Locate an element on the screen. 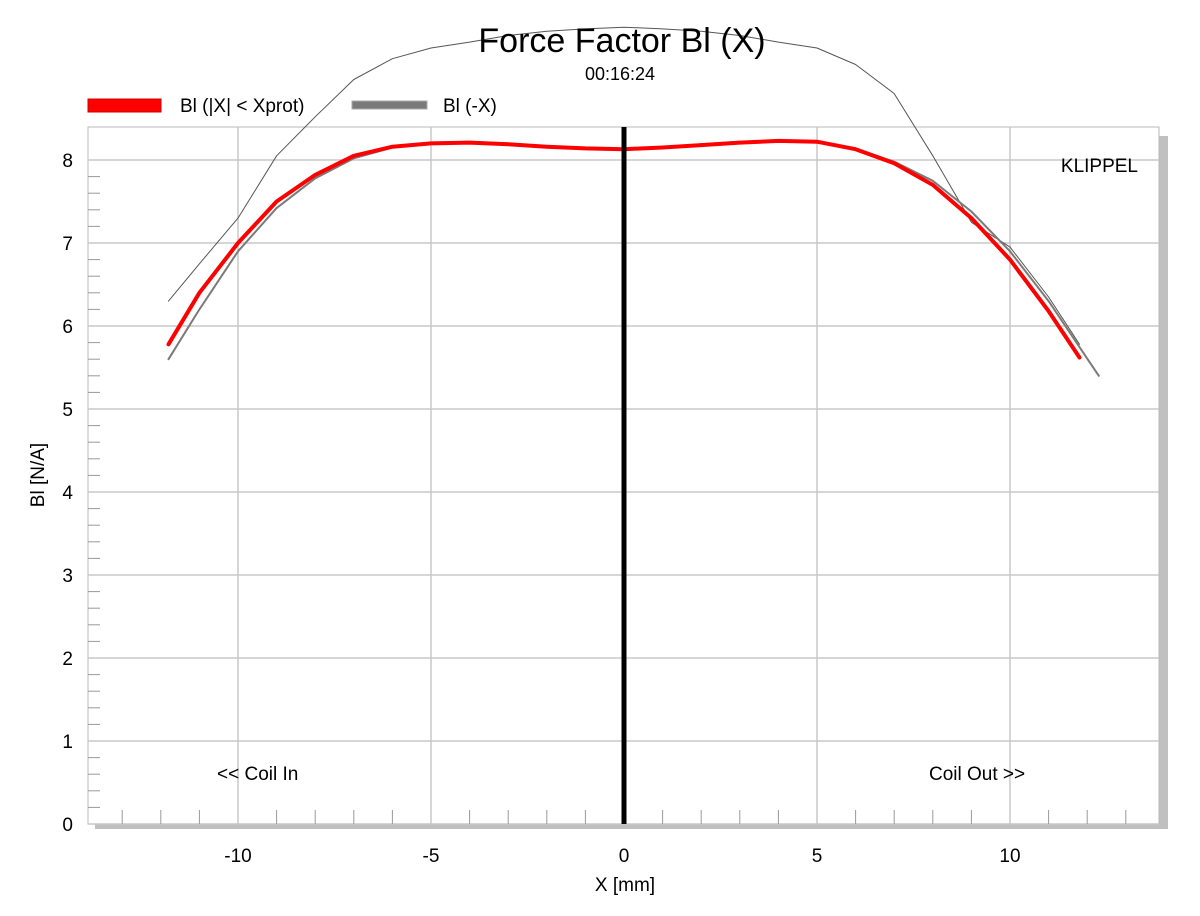 This screenshot has height=916, width=1200. legend-label-gray: Bl (-X) is located at coordinates (470, 106).